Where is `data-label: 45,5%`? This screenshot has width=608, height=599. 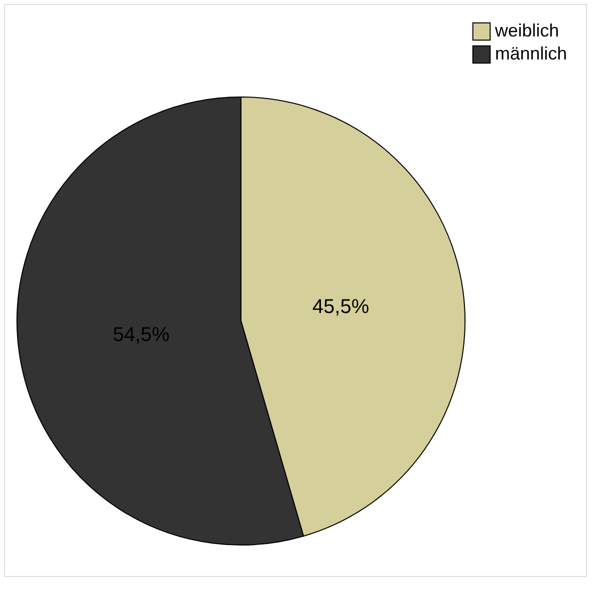
data-label: 45,5% is located at coordinates (341, 307).